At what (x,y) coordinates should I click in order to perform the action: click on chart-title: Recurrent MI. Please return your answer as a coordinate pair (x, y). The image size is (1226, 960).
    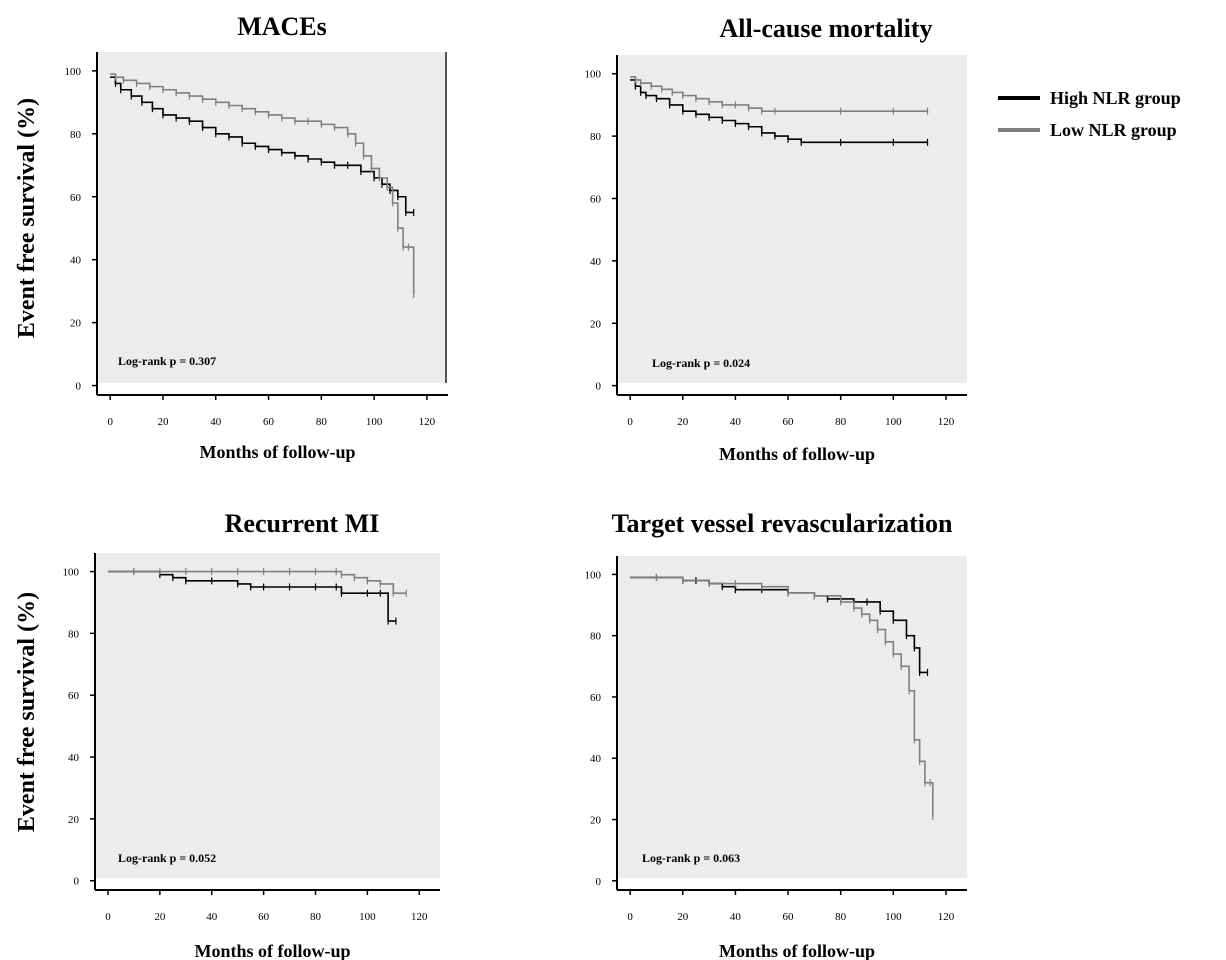
    Looking at the image, I should click on (302, 523).